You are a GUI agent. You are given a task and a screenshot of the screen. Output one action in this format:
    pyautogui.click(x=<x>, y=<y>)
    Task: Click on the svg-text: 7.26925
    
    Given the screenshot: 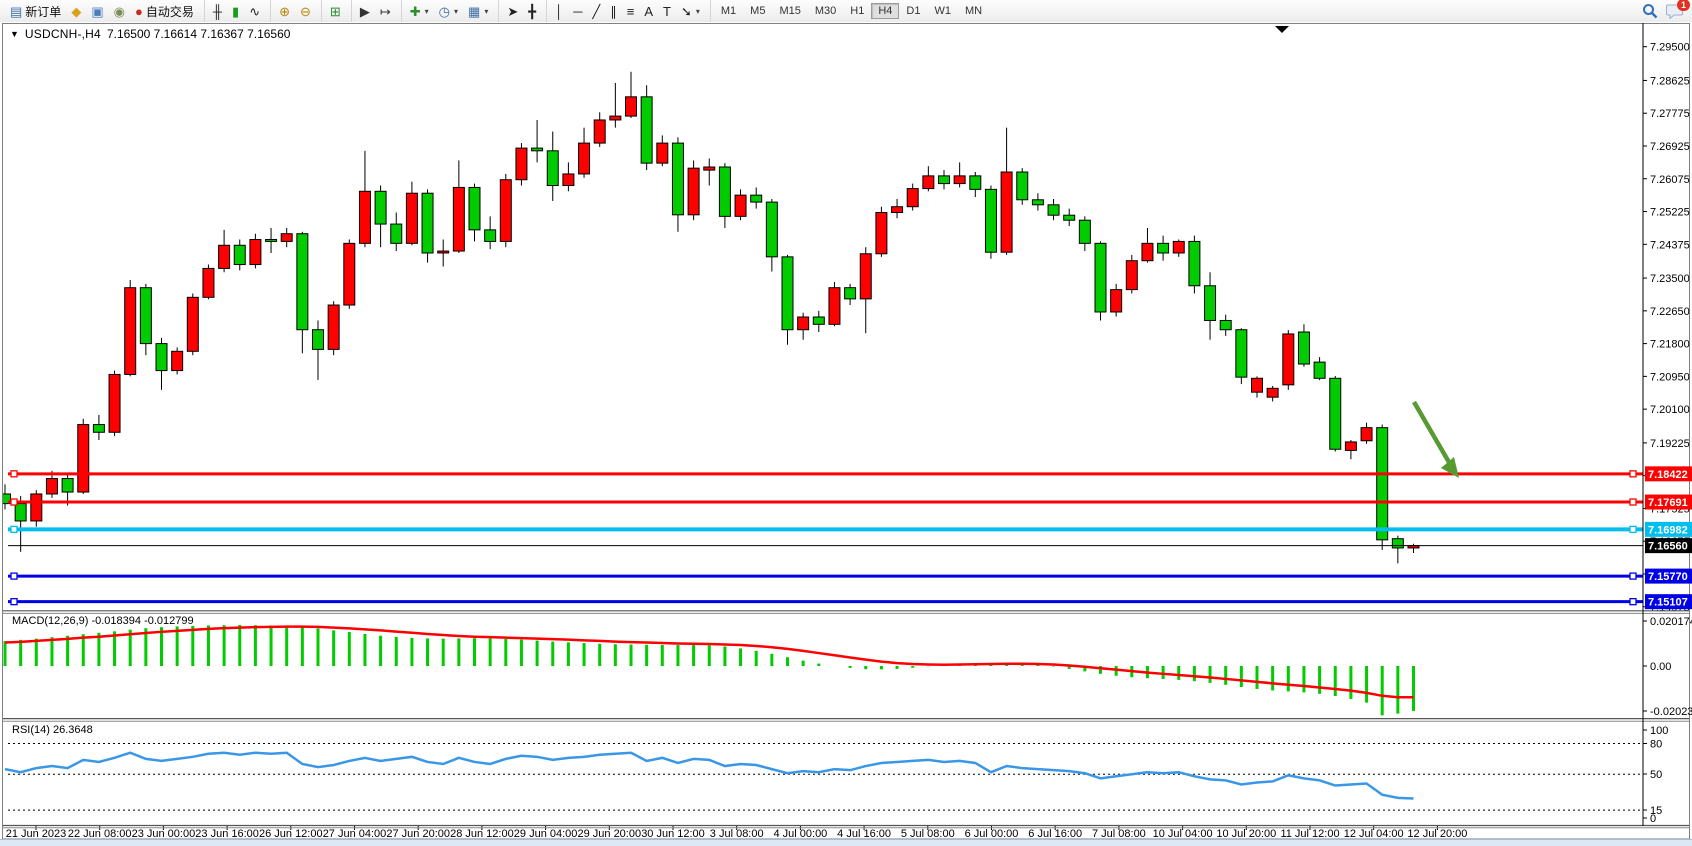 What is the action you would take?
    pyautogui.click(x=1670, y=147)
    